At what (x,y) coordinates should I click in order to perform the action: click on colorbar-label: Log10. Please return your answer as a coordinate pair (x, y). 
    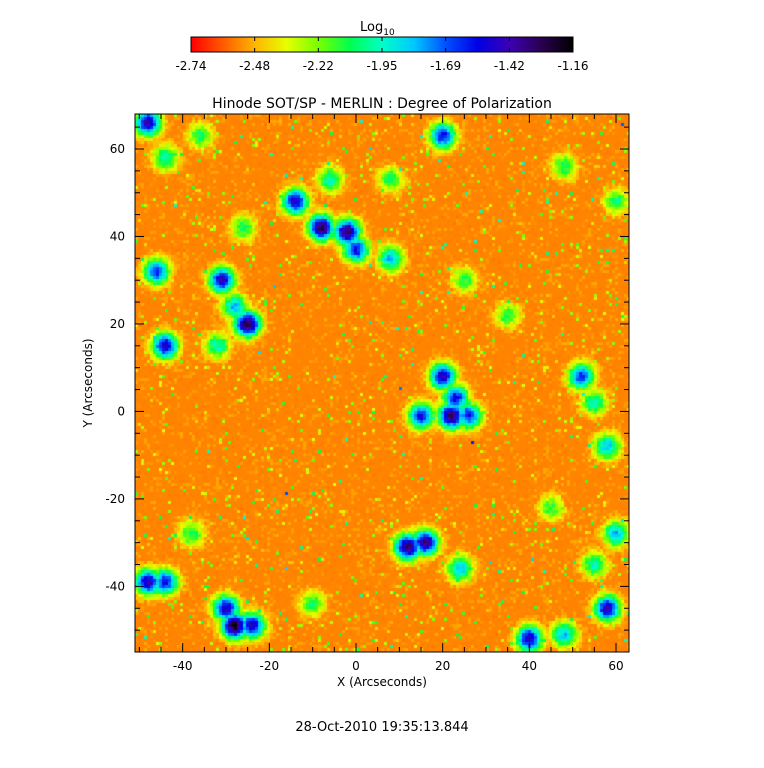
    Looking at the image, I should click on (377, 29).